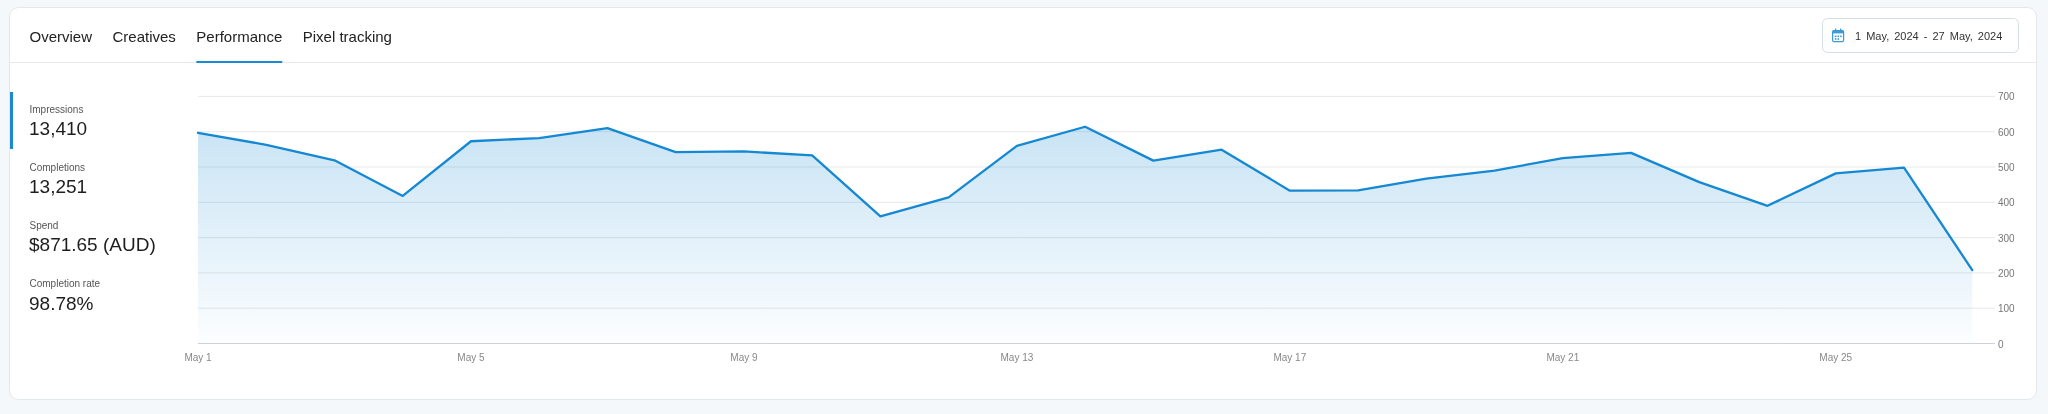 The height and width of the screenshot is (414, 2048). What do you see at coordinates (347, 35) in the screenshot?
I see `text: Pixel tracking` at bounding box center [347, 35].